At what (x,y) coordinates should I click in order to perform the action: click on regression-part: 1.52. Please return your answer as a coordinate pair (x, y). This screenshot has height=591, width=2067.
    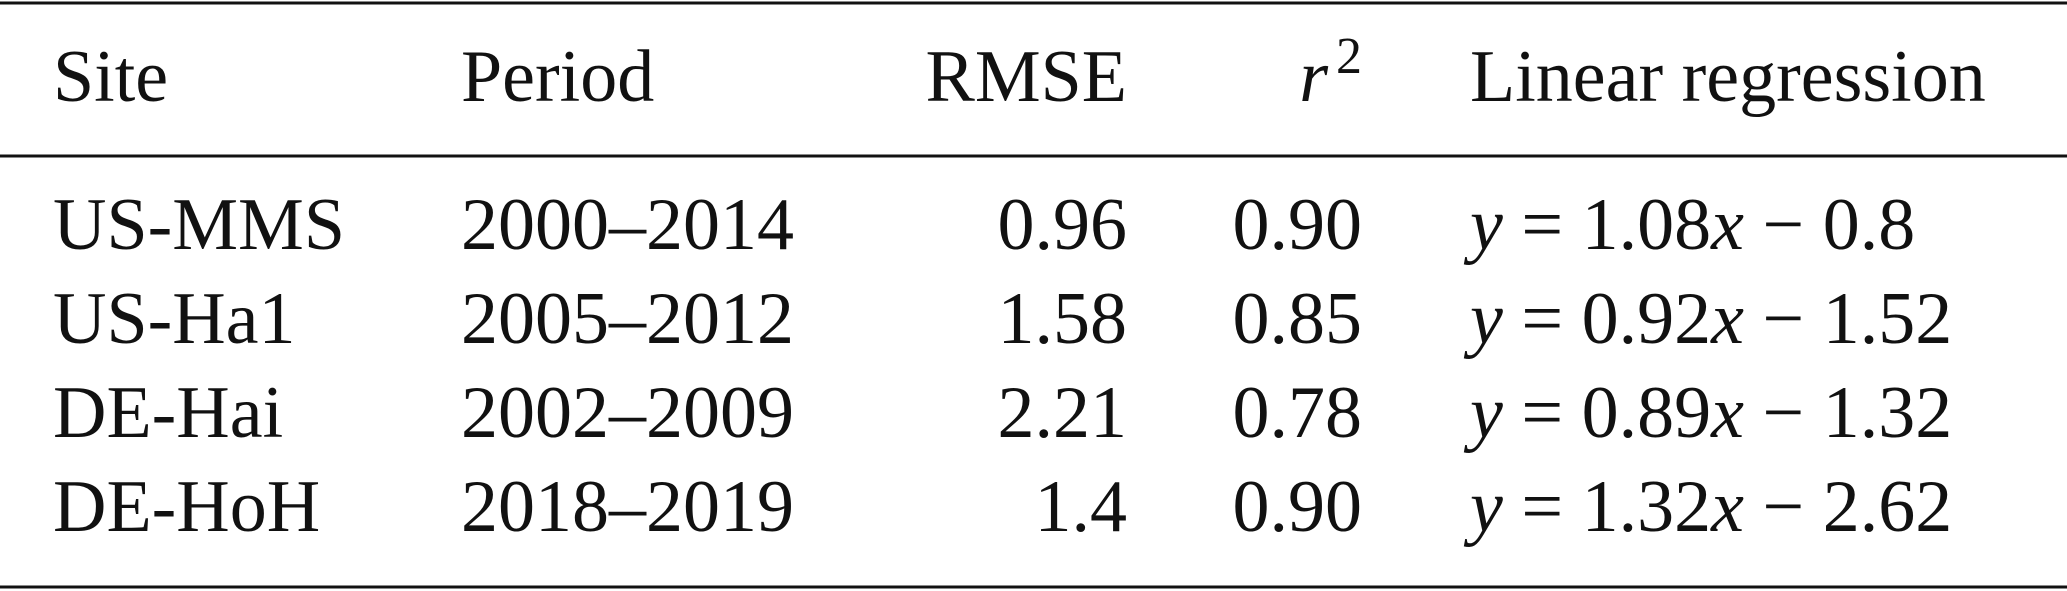
    Looking at the image, I should click on (1888, 319).